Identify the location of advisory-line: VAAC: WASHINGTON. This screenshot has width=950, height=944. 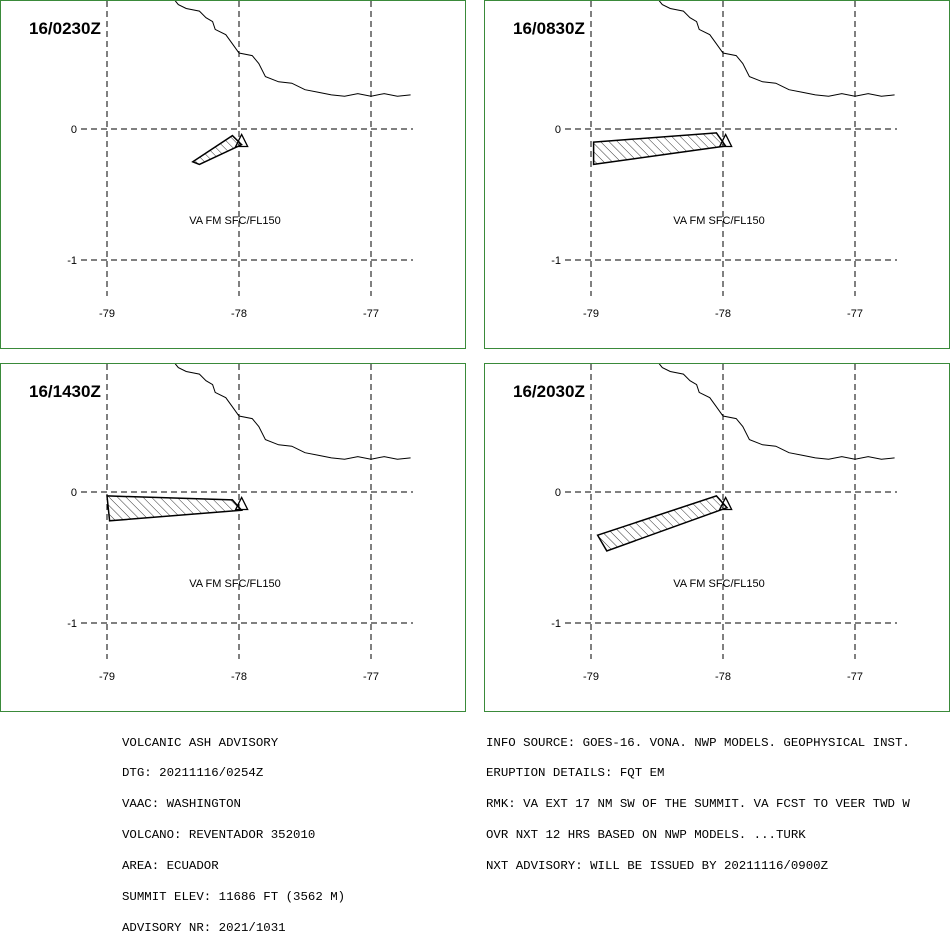
(181, 804).